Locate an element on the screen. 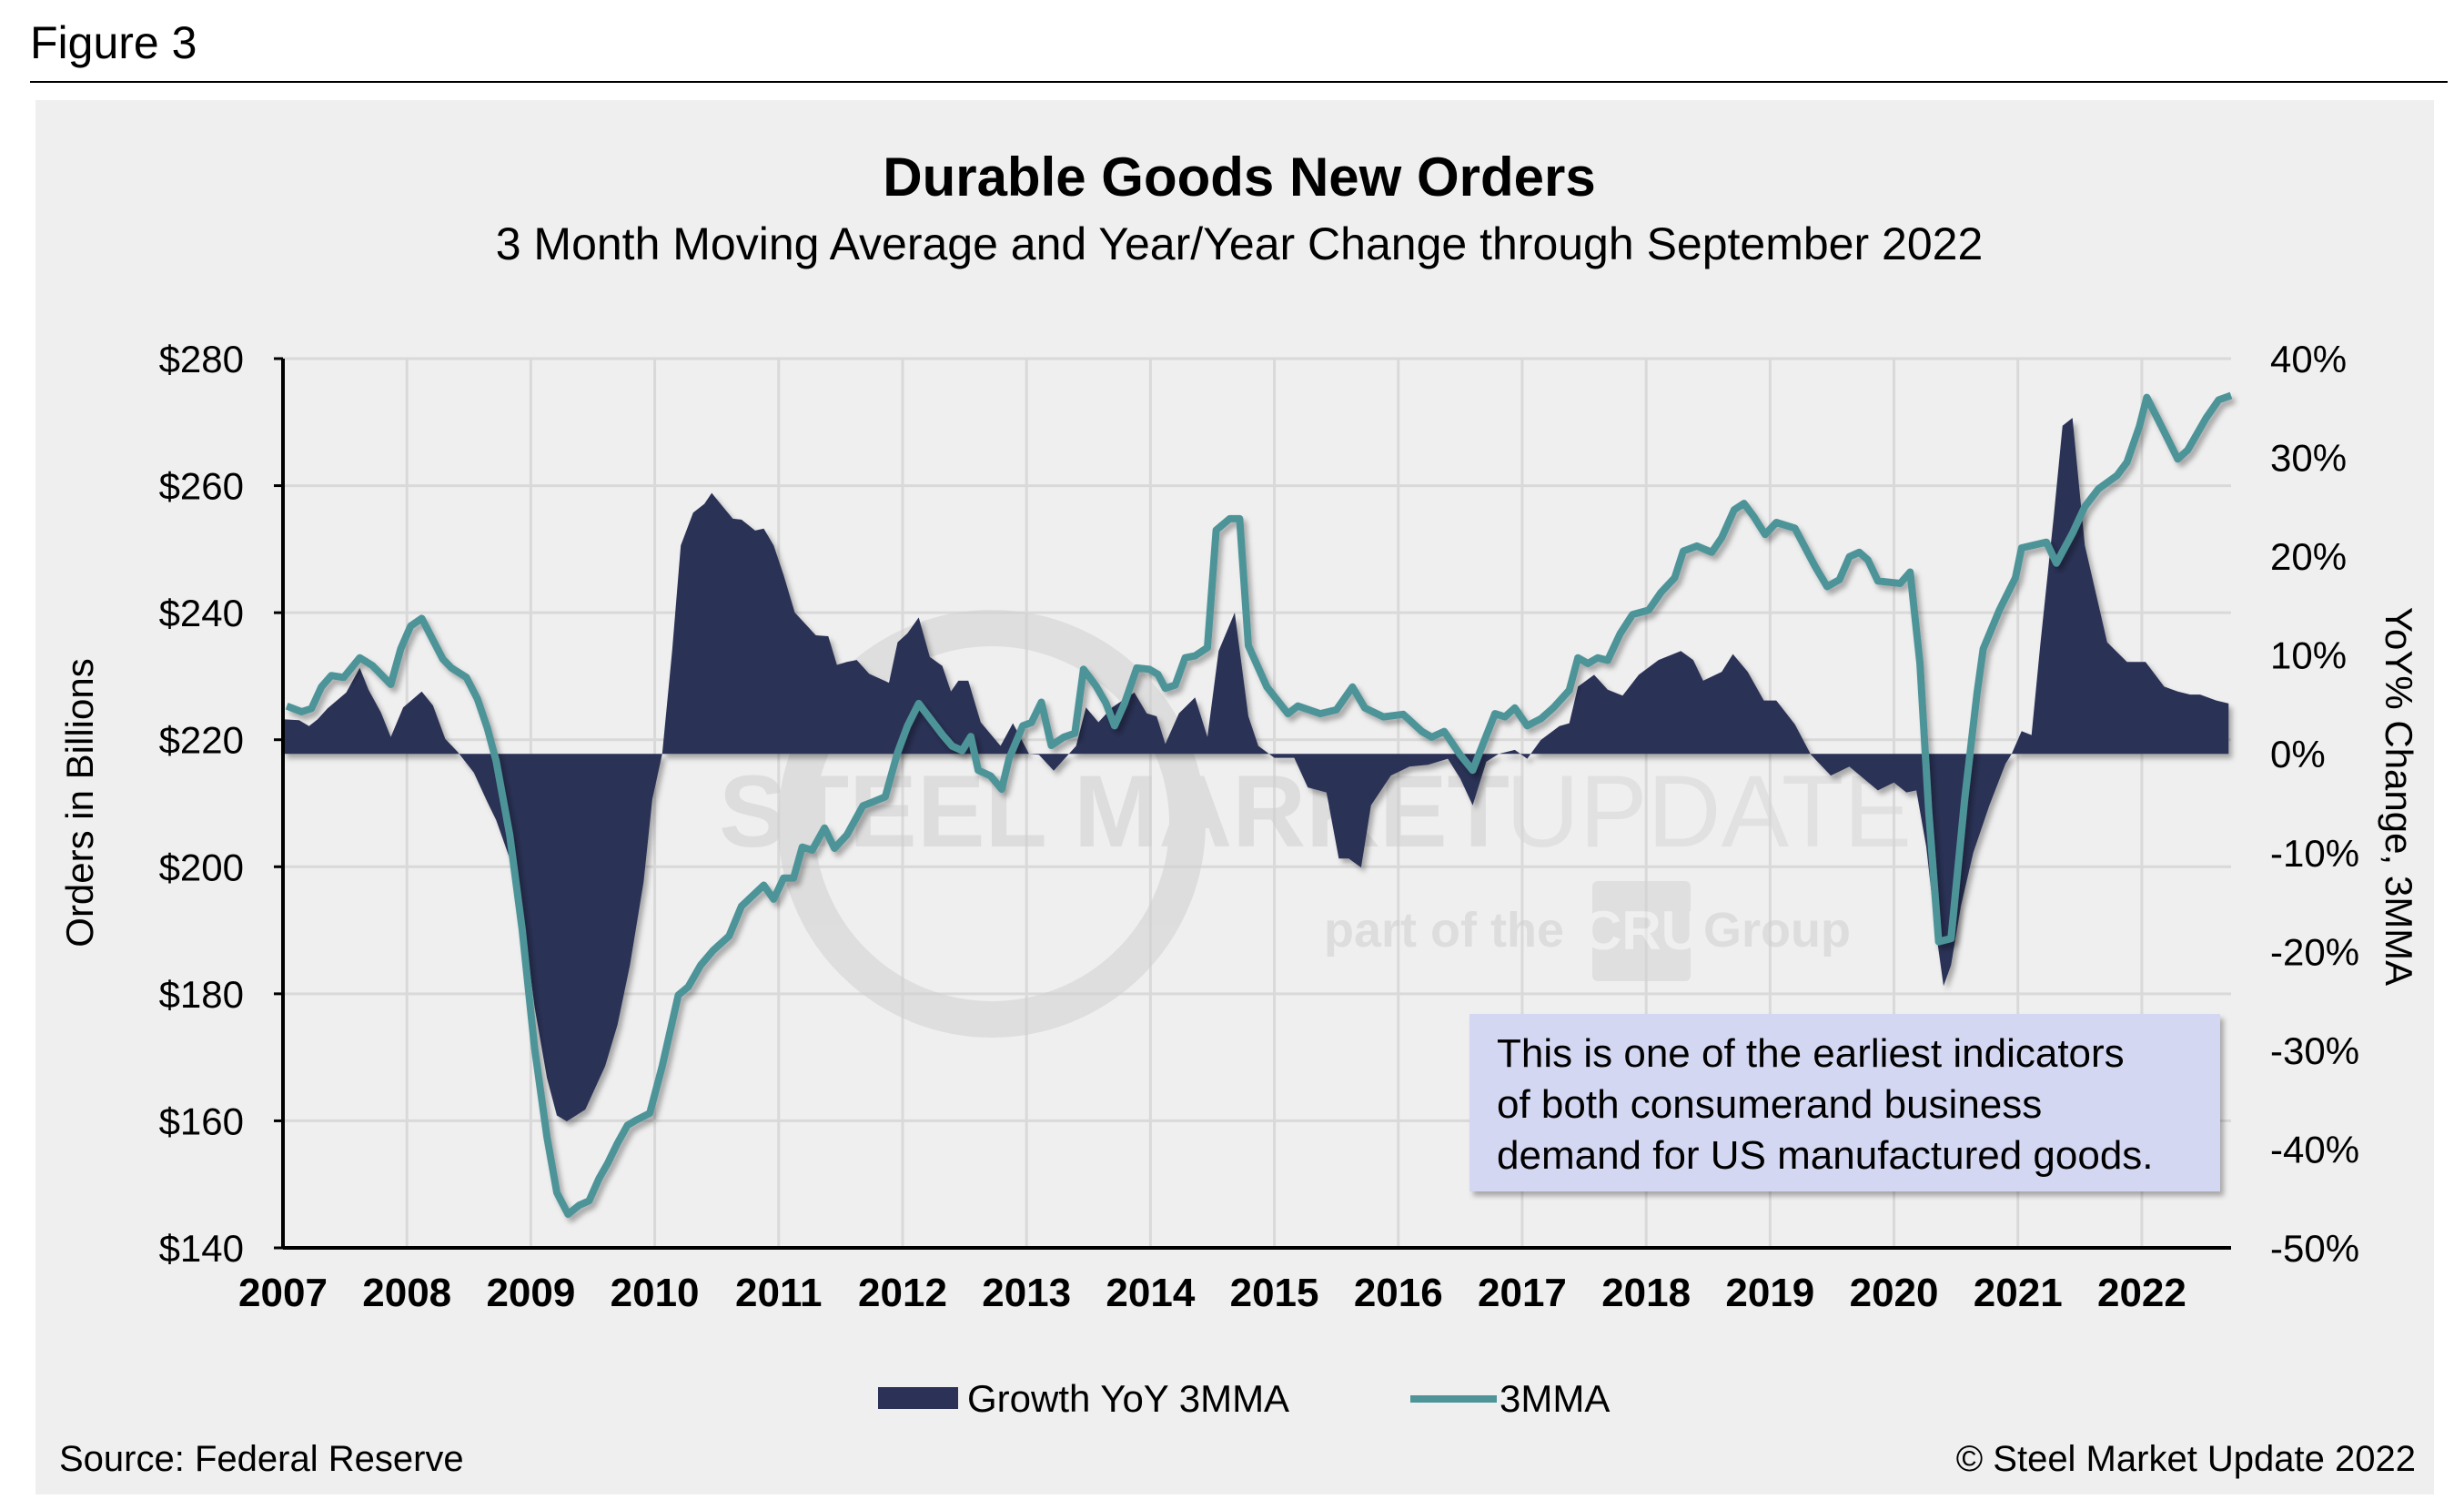 This screenshot has width=2464, height=1510. y2-axis-title: YoY% Change, 3MMA is located at coordinates (2399, 796).